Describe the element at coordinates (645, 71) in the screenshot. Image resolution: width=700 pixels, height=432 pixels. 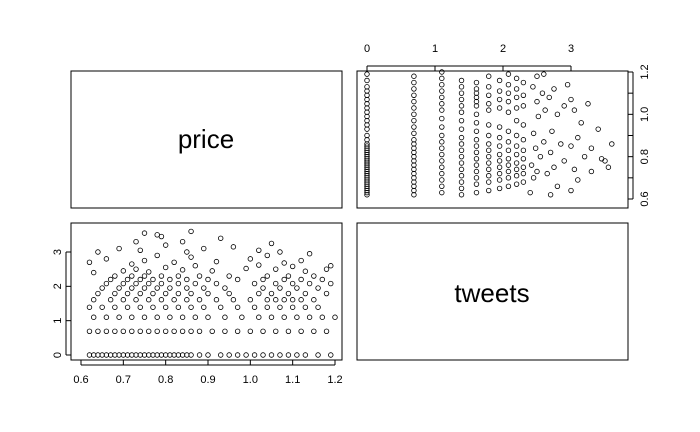
I see `y-tick-label-price: 1.2` at that location.